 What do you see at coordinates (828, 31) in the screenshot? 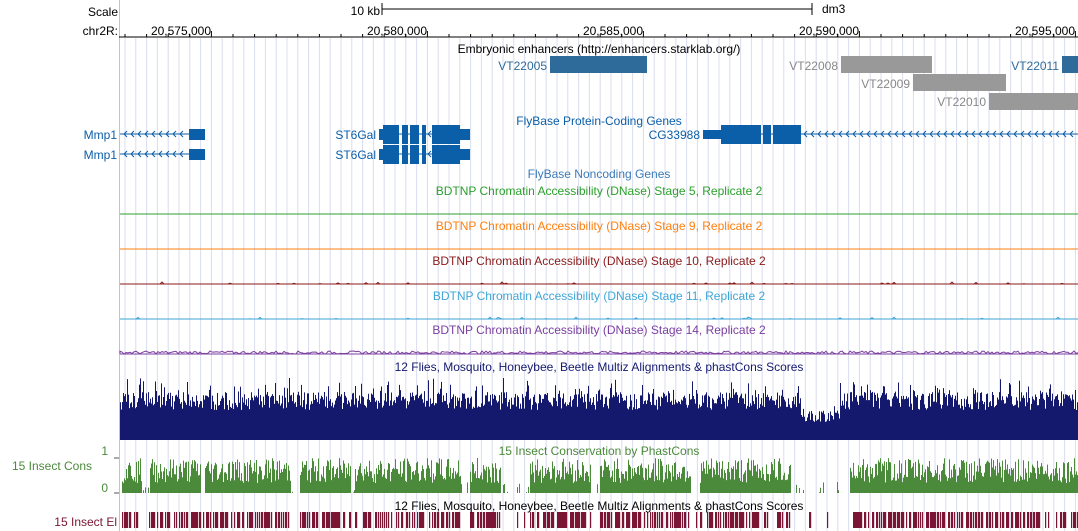
I see `ruler-tick-label: 20,590,000` at bounding box center [828, 31].